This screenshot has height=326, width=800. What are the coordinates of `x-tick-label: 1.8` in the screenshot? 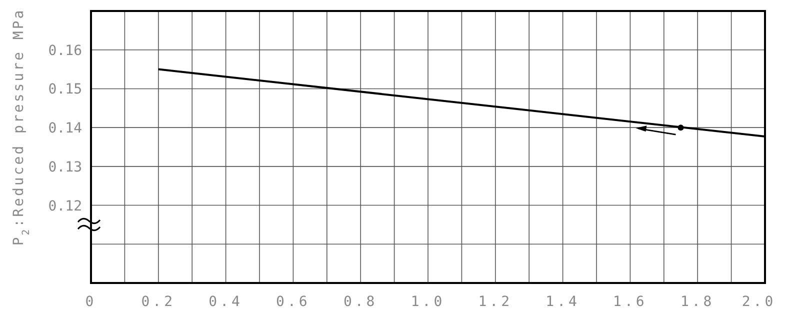 It's located at (697, 302).